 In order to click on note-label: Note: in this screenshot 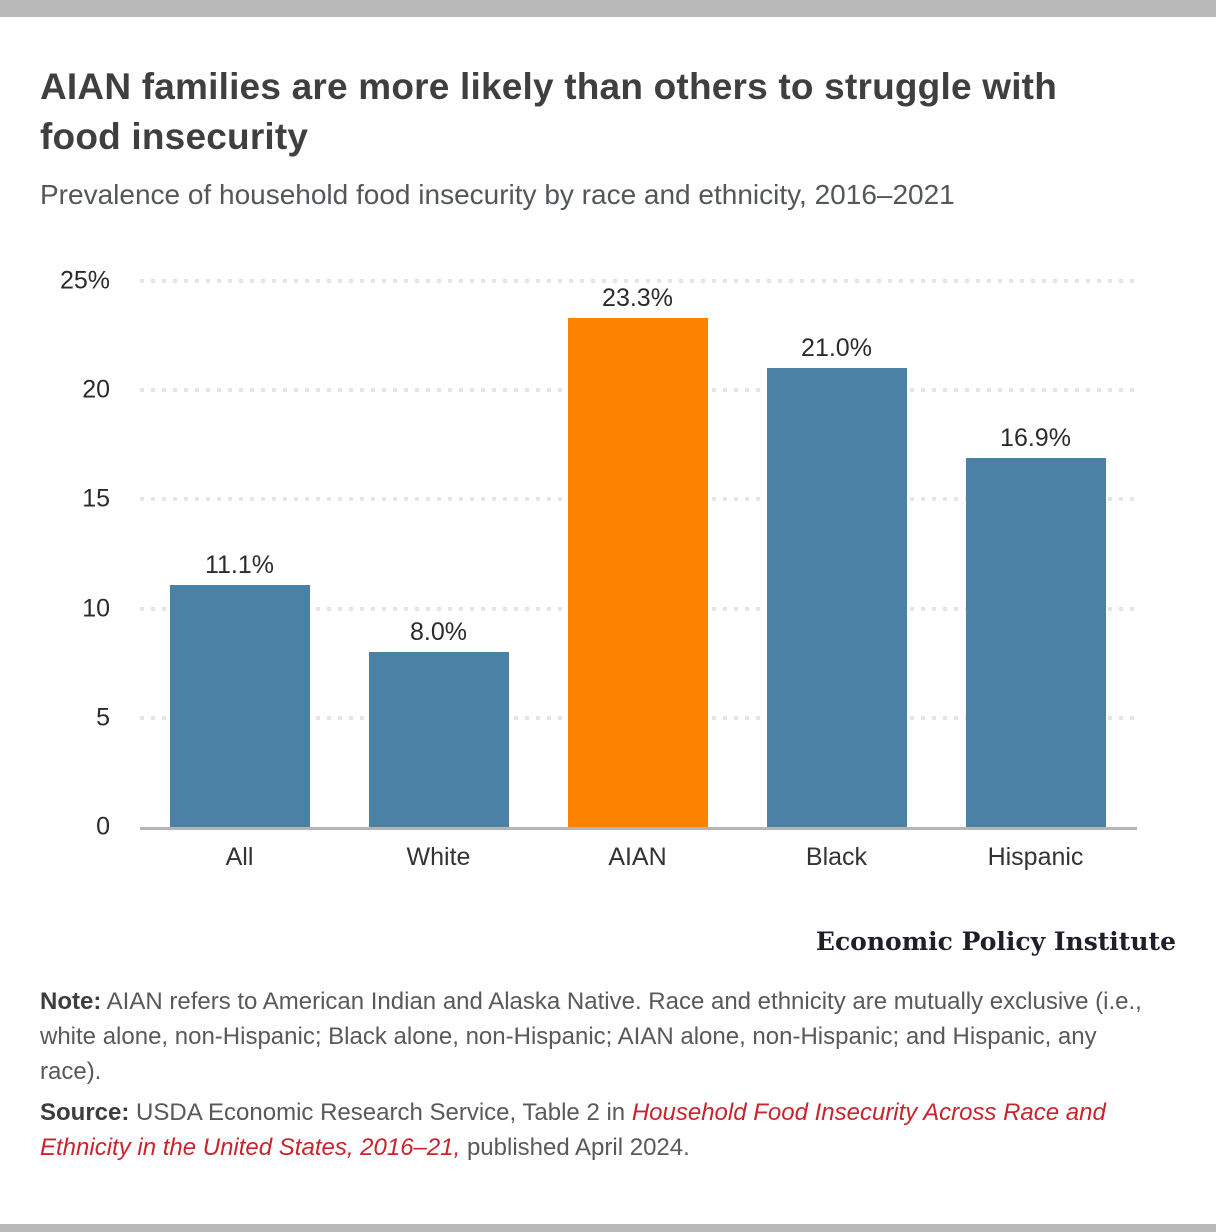, I will do `click(71, 1001)`.